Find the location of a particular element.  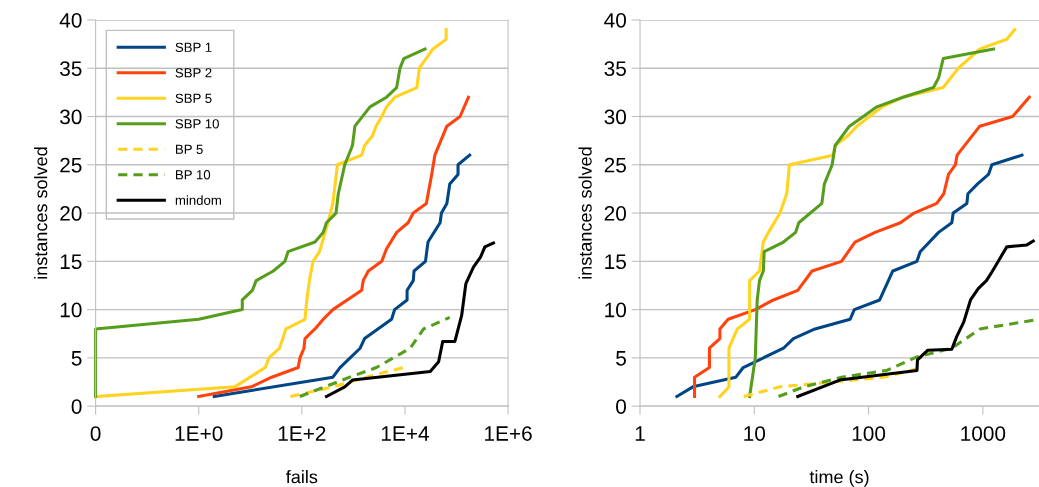

x-tick-label: 1 is located at coordinates (640, 433).